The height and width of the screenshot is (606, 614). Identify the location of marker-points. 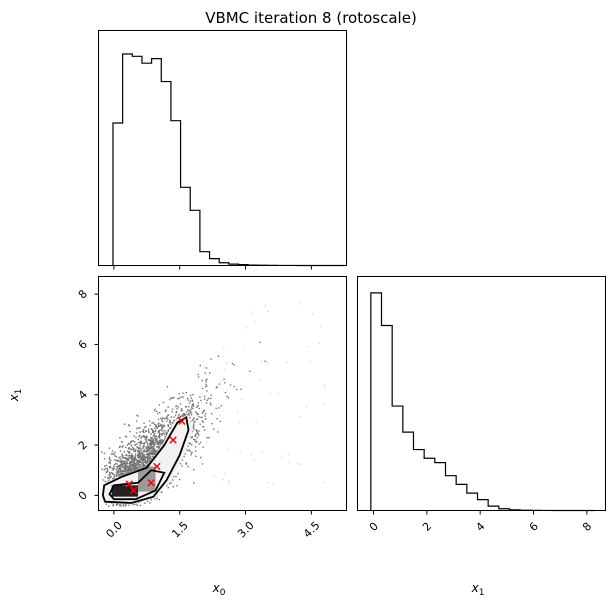
(155, 456).